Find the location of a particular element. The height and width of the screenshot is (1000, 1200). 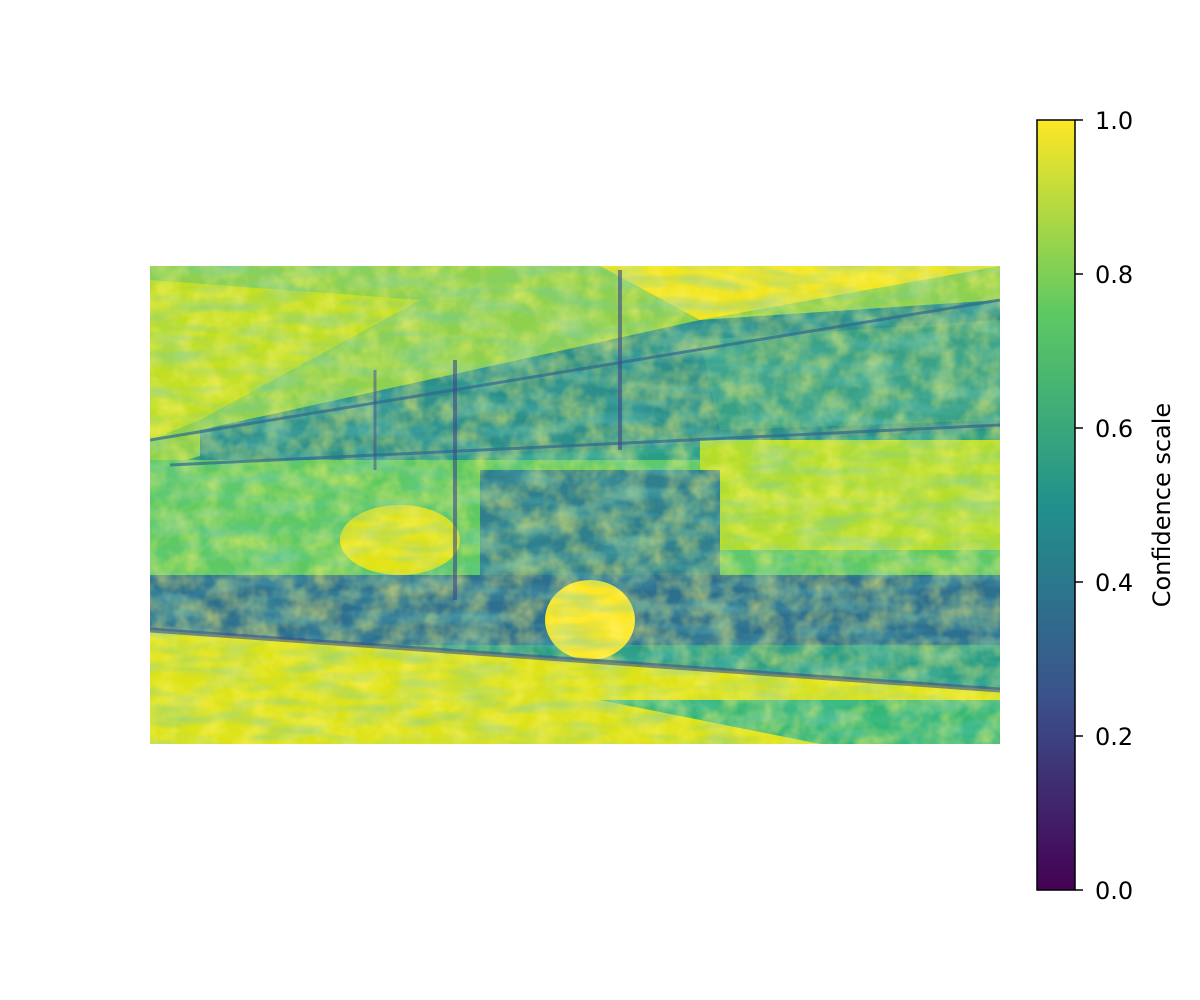

colorbar-ticks: 0.0 0.2 0.4 0.6 0.8 1.0 is located at coordinates (1104, 506).